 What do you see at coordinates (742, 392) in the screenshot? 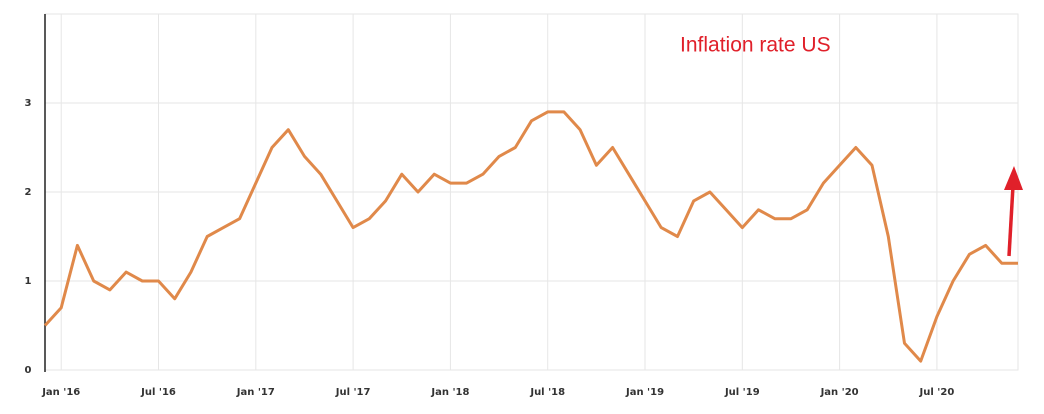
I see `x-tick-label: Jul '19` at bounding box center [742, 392].